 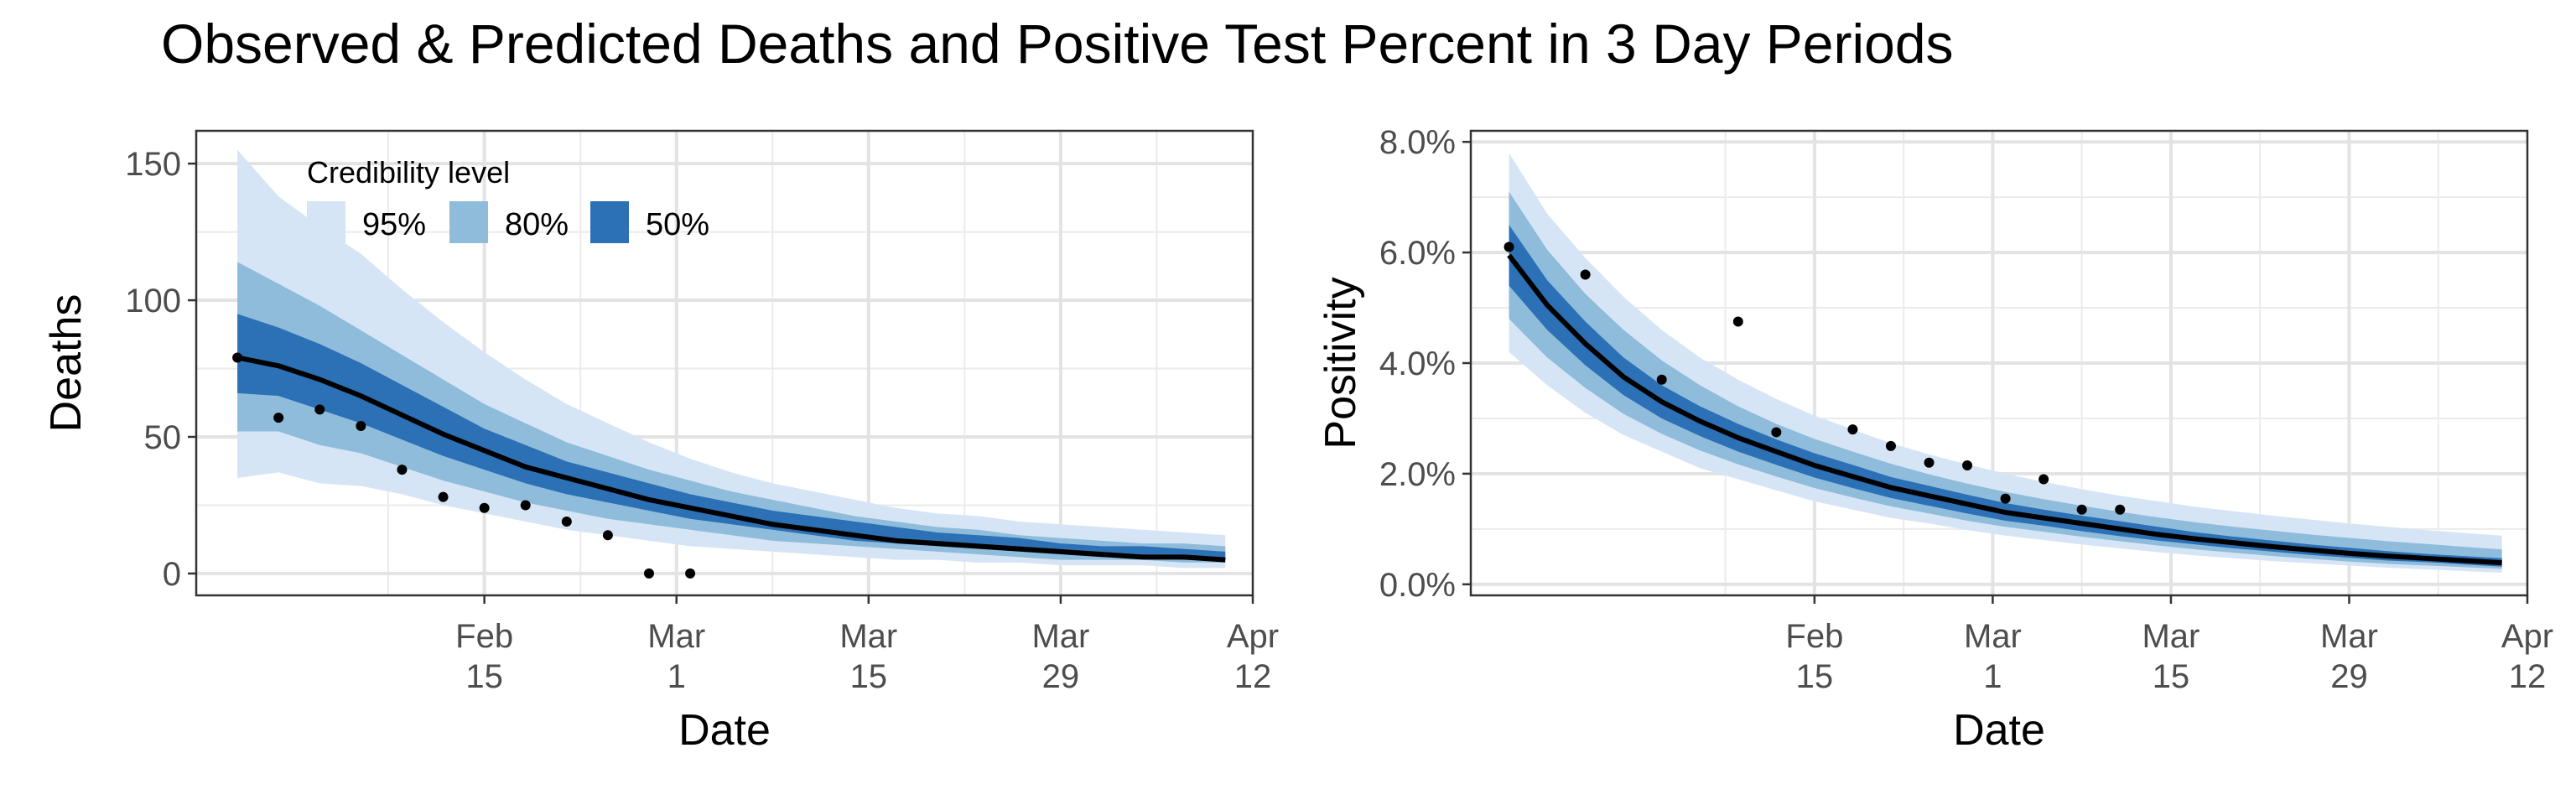 I want to click on legend-label: 80%, so click(x=537, y=224).